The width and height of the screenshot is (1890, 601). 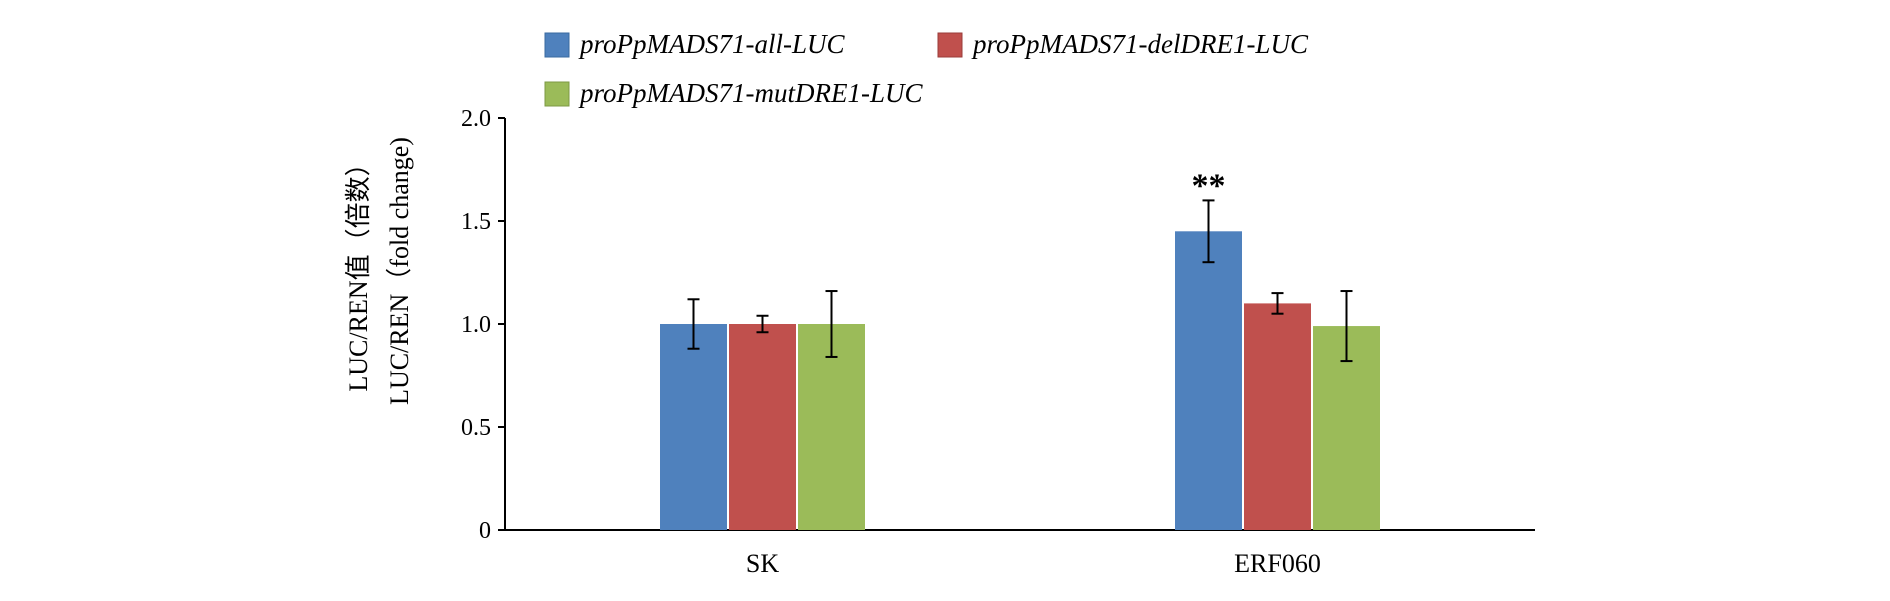 I want to click on legend-swatch-deldre1, so click(x=950, y=45).